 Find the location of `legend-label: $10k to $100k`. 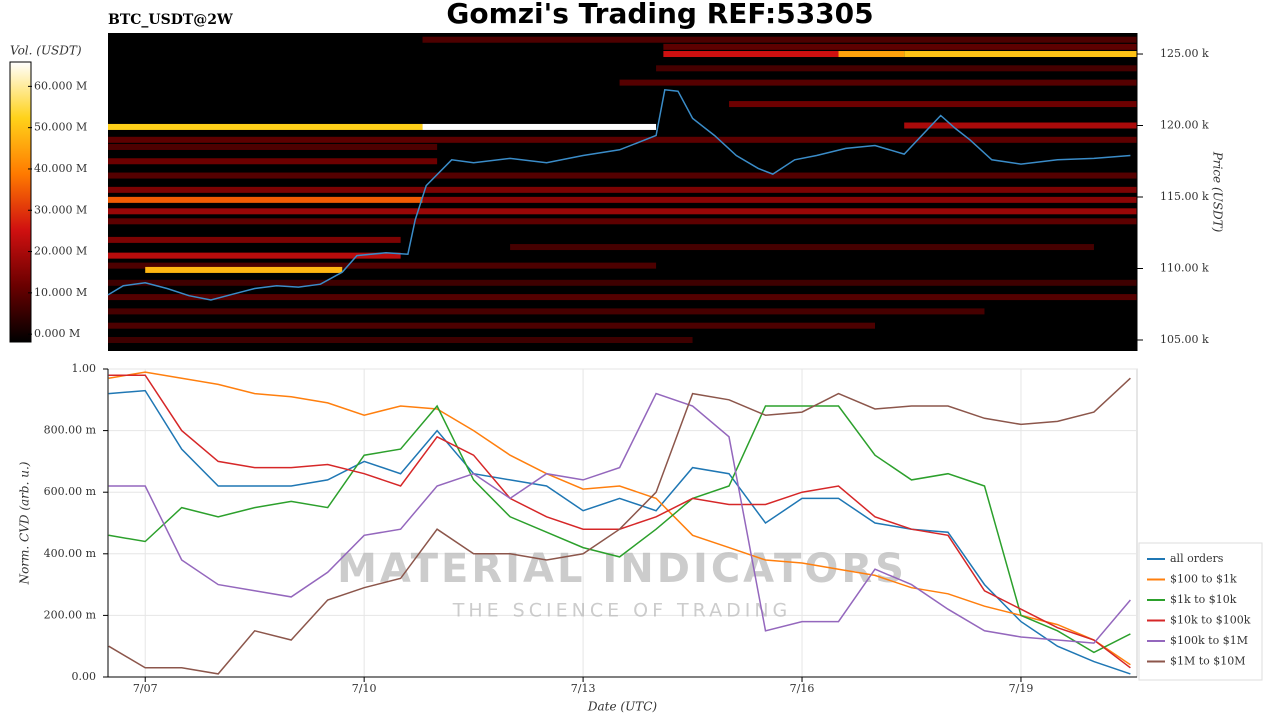

legend-label: $10k to $100k is located at coordinates (1210, 620).